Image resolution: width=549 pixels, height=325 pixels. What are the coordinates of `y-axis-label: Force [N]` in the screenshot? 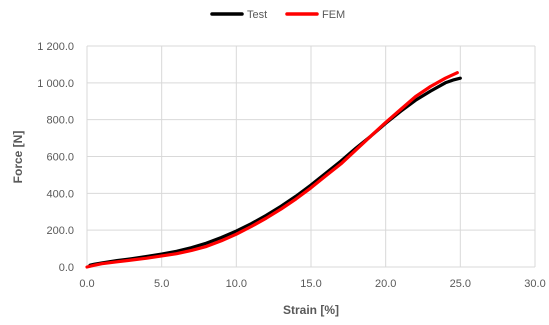 It's located at (18, 157).